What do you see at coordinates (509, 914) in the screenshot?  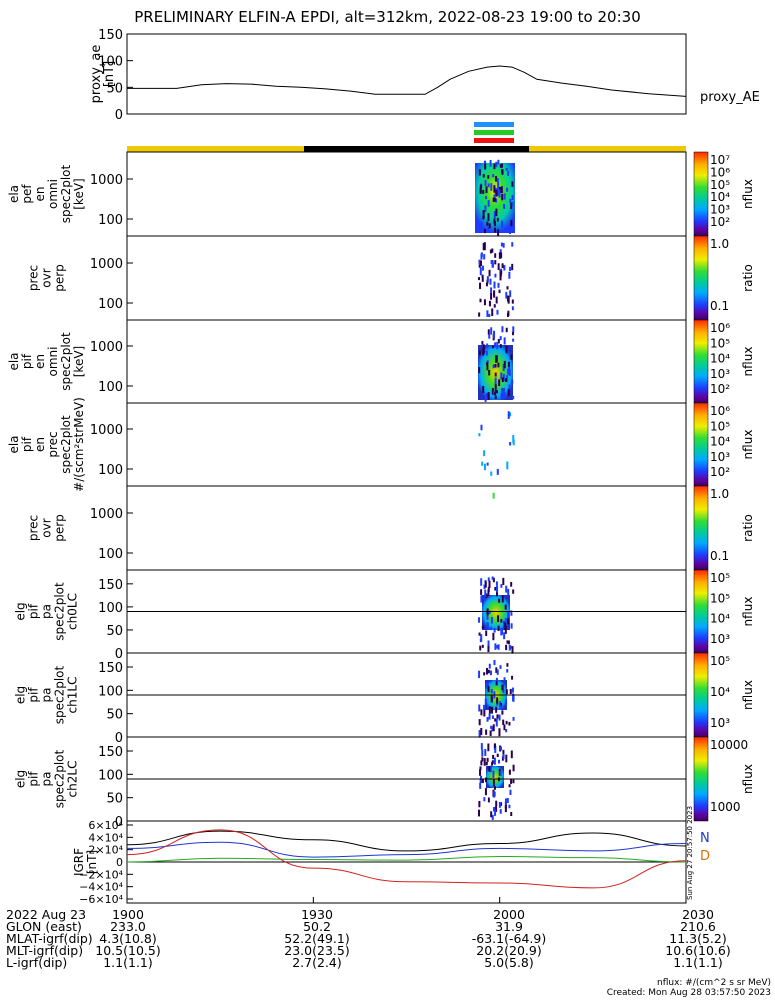 I see `footer-cell: 2000` at bounding box center [509, 914].